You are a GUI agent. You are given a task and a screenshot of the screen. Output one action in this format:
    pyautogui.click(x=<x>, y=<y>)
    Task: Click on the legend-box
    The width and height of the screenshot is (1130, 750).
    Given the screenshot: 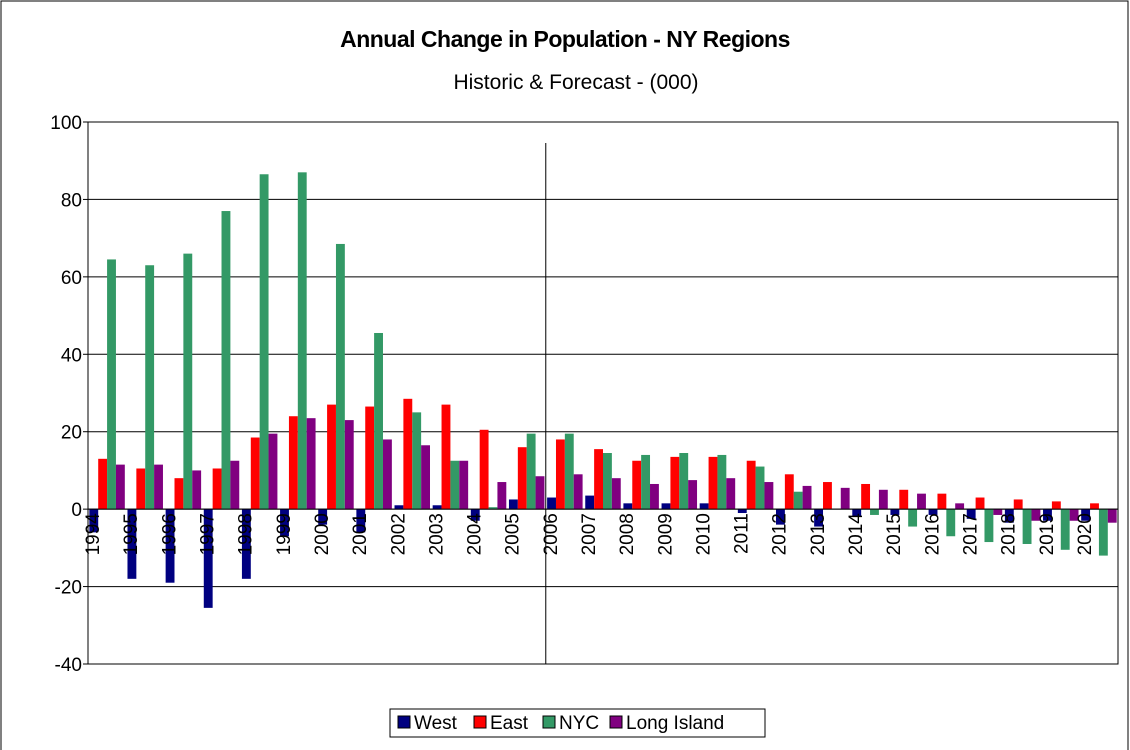 What is the action you would take?
    pyautogui.click(x=577, y=723)
    